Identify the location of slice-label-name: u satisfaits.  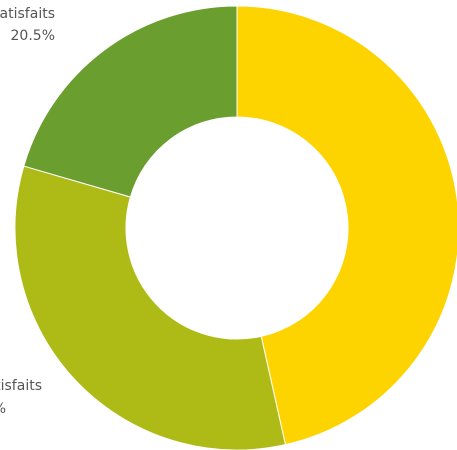
(27, 14).